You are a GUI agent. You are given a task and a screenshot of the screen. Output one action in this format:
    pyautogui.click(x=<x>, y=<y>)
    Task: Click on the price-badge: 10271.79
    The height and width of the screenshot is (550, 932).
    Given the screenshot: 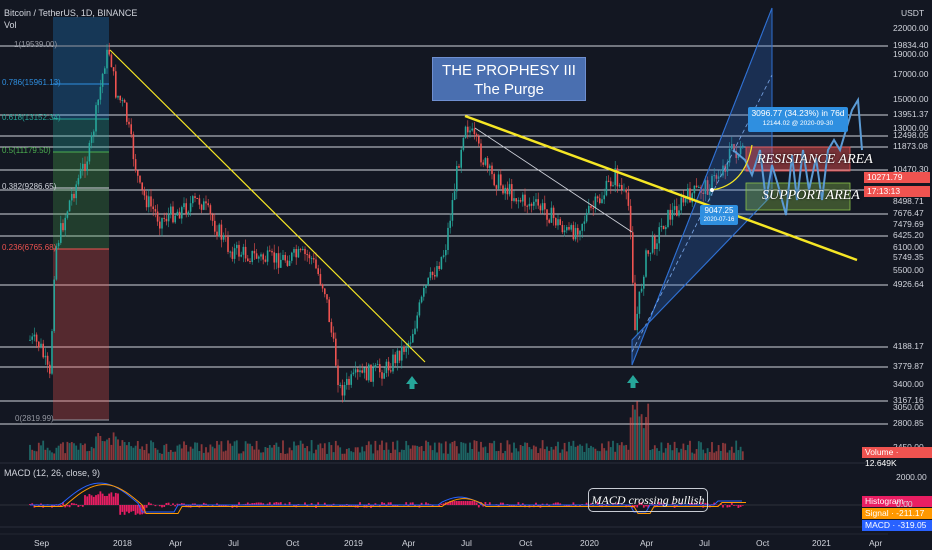 What is the action you would take?
    pyautogui.click(x=897, y=177)
    